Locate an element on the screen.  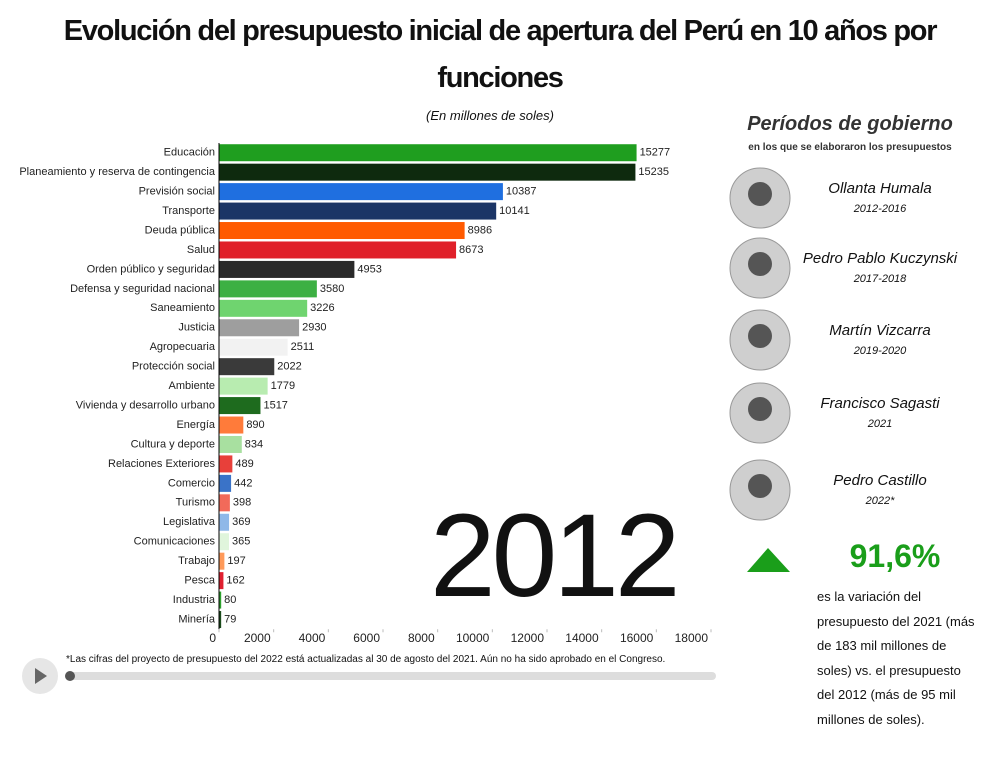
category-label: Previsión social is located at coordinates (177, 192).